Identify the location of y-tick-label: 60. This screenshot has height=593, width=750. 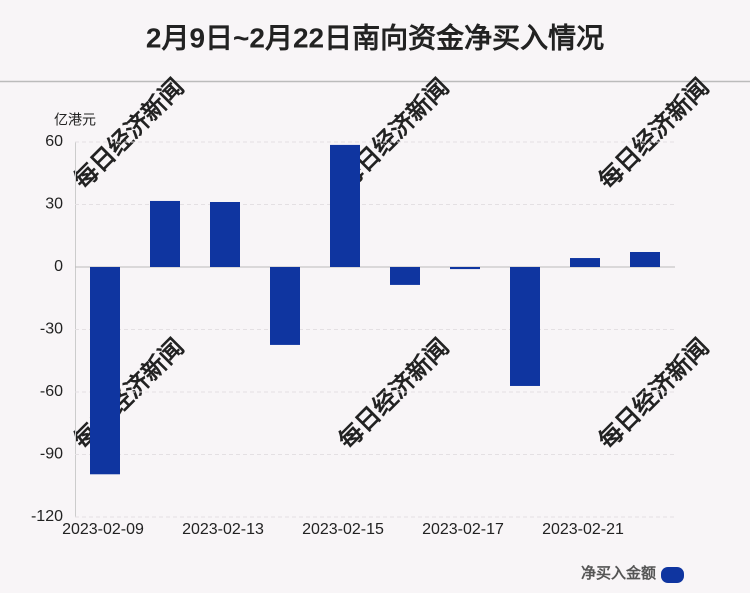
(54, 141).